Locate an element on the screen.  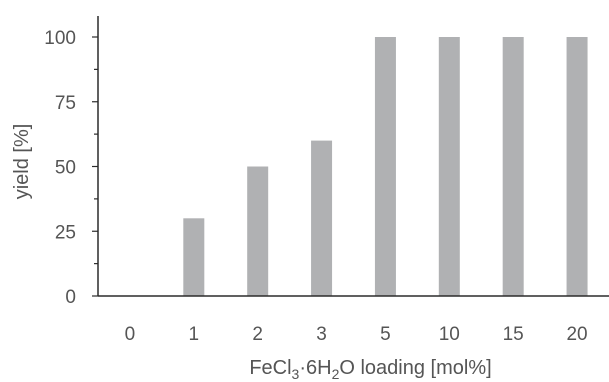
y-tick-label: 50 is located at coordinates (65, 168).